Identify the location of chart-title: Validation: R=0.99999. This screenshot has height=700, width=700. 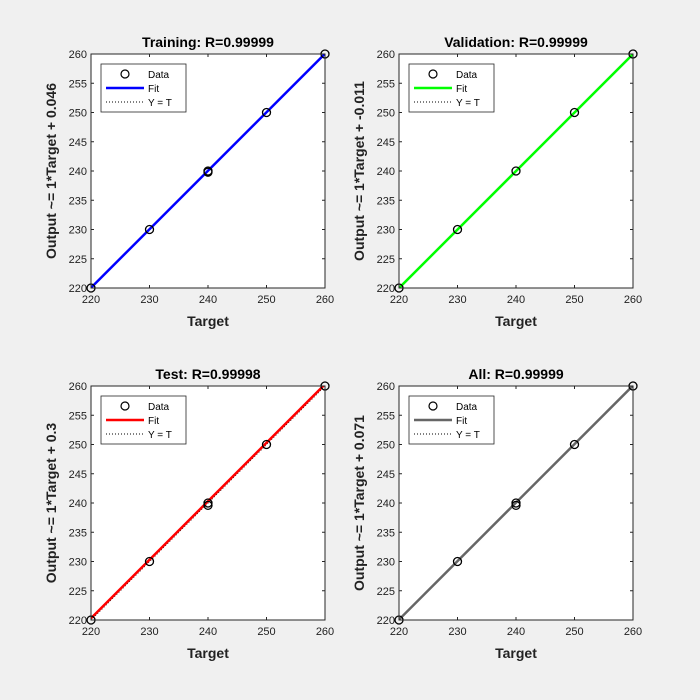
(516, 42).